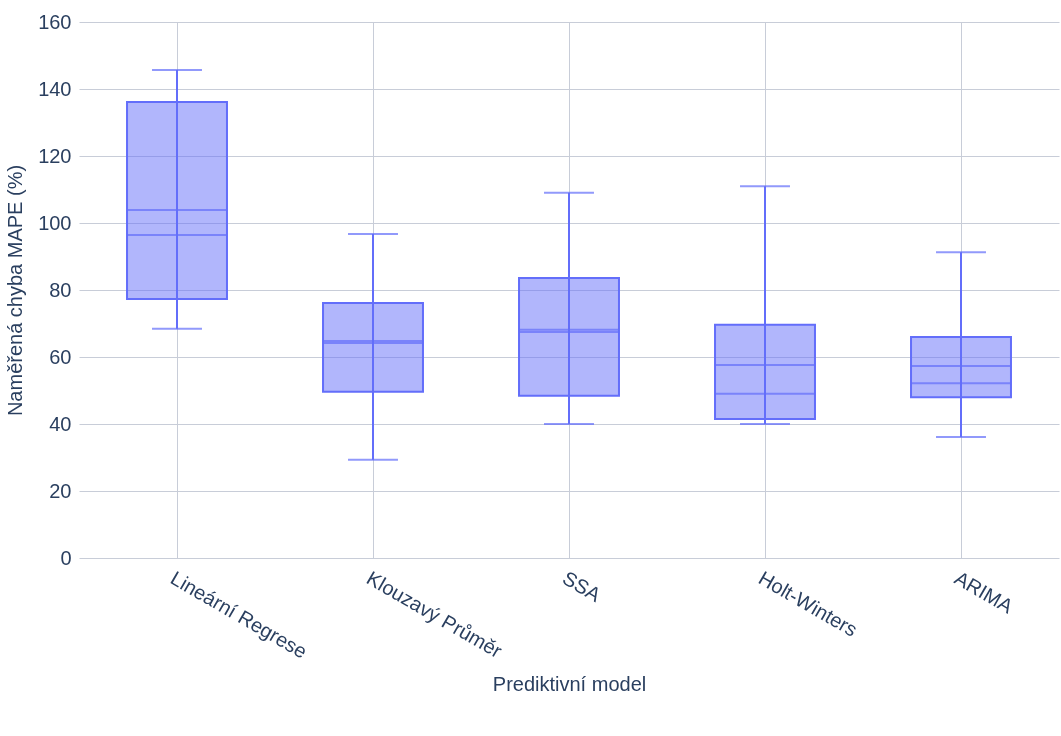 The width and height of the screenshot is (1061, 736). I want to click on y-tick-label: 120, so click(55, 155).